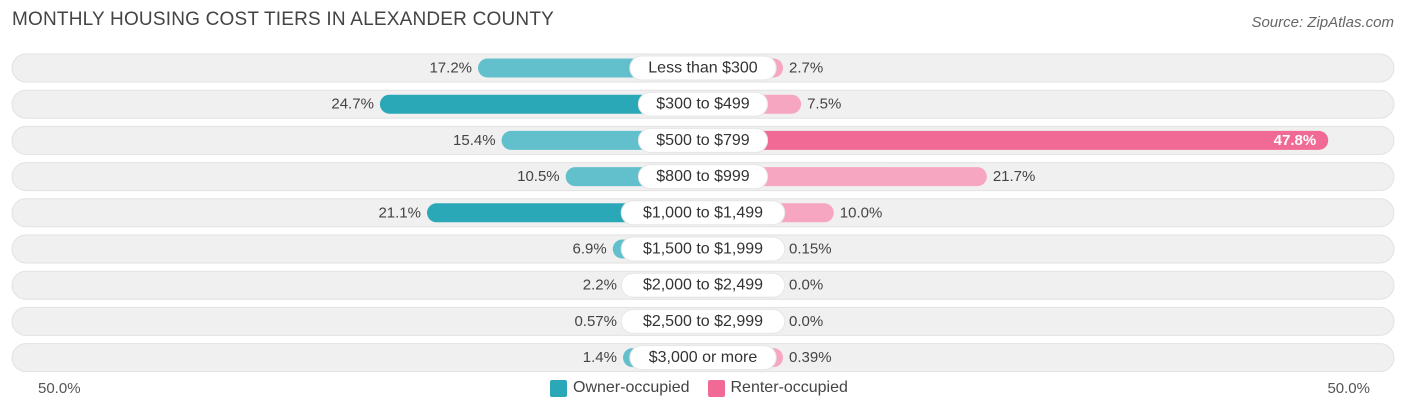 The width and height of the screenshot is (1406, 414). I want to click on legend-item-renter: Renter-occupied, so click(777, 388).